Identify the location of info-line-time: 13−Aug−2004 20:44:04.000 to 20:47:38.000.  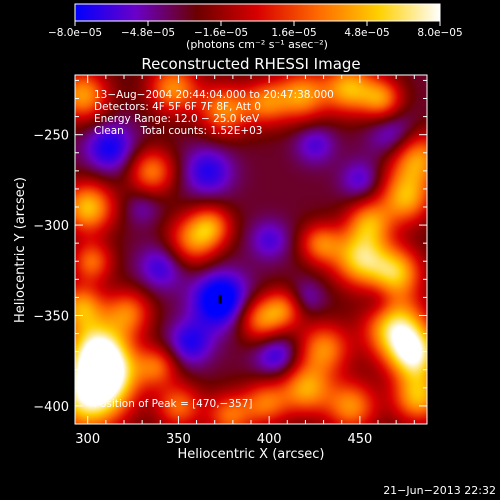
(214, 95).